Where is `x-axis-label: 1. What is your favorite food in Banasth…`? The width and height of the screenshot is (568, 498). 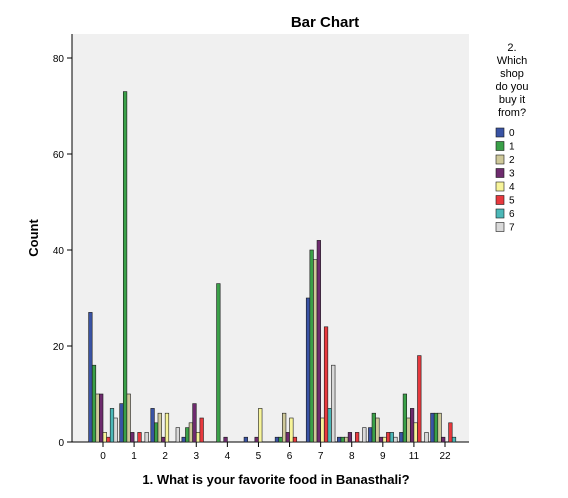
x-axis-label: 1. What is your favorite food in Banasth… is located at coordinates (275, 479).